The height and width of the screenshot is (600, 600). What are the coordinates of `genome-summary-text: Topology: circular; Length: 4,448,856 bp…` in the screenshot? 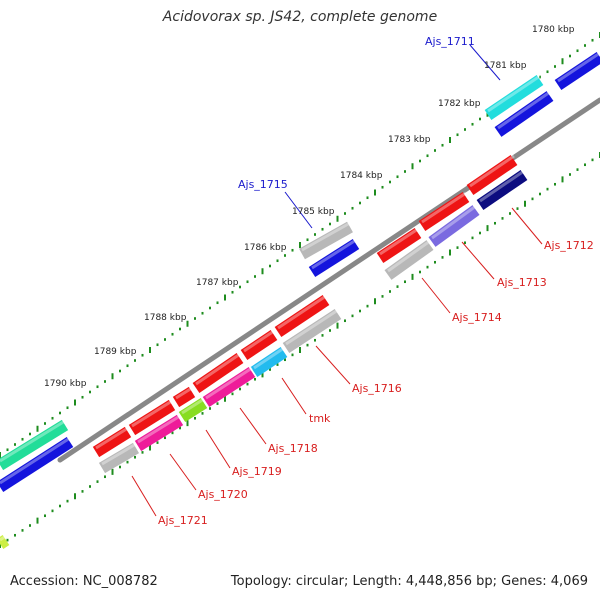 It's located at (409, 581).